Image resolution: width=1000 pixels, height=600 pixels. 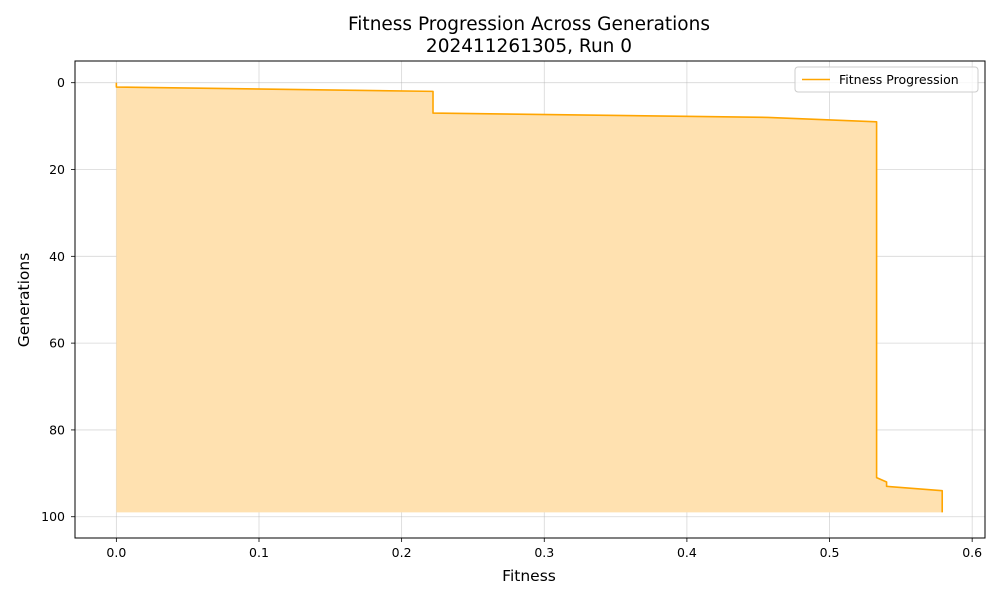 What do you see at coordinates (529, 24) in the screenshot?
I see `chart-title: Fitness Progression Across Generations` at bounding box center [529, 24].